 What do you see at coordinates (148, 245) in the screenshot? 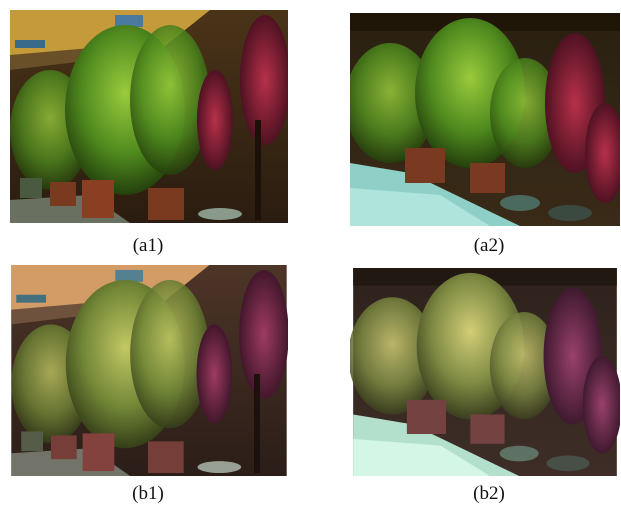
I see `caption: (a1)` at bounding box center [148, 245].